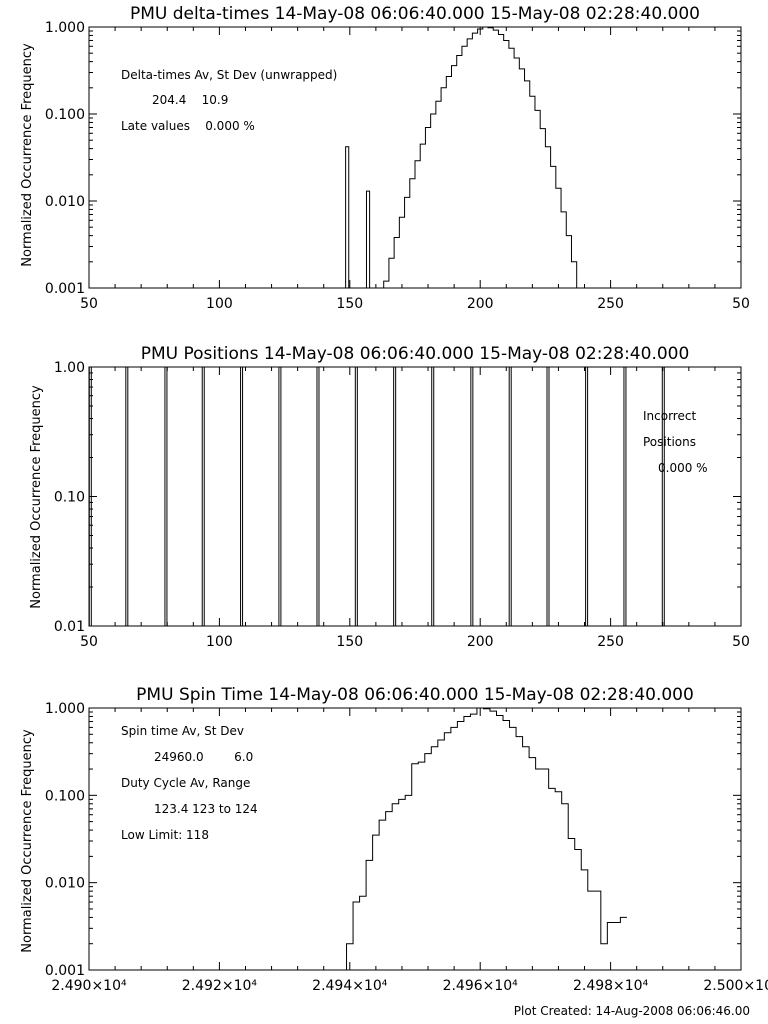 This screenshot has height=1024, width=768. Describe the element at coordinates (203, 757) in the screenshot. I see `annotation-line-2: 24960.0 6.0` at that location.